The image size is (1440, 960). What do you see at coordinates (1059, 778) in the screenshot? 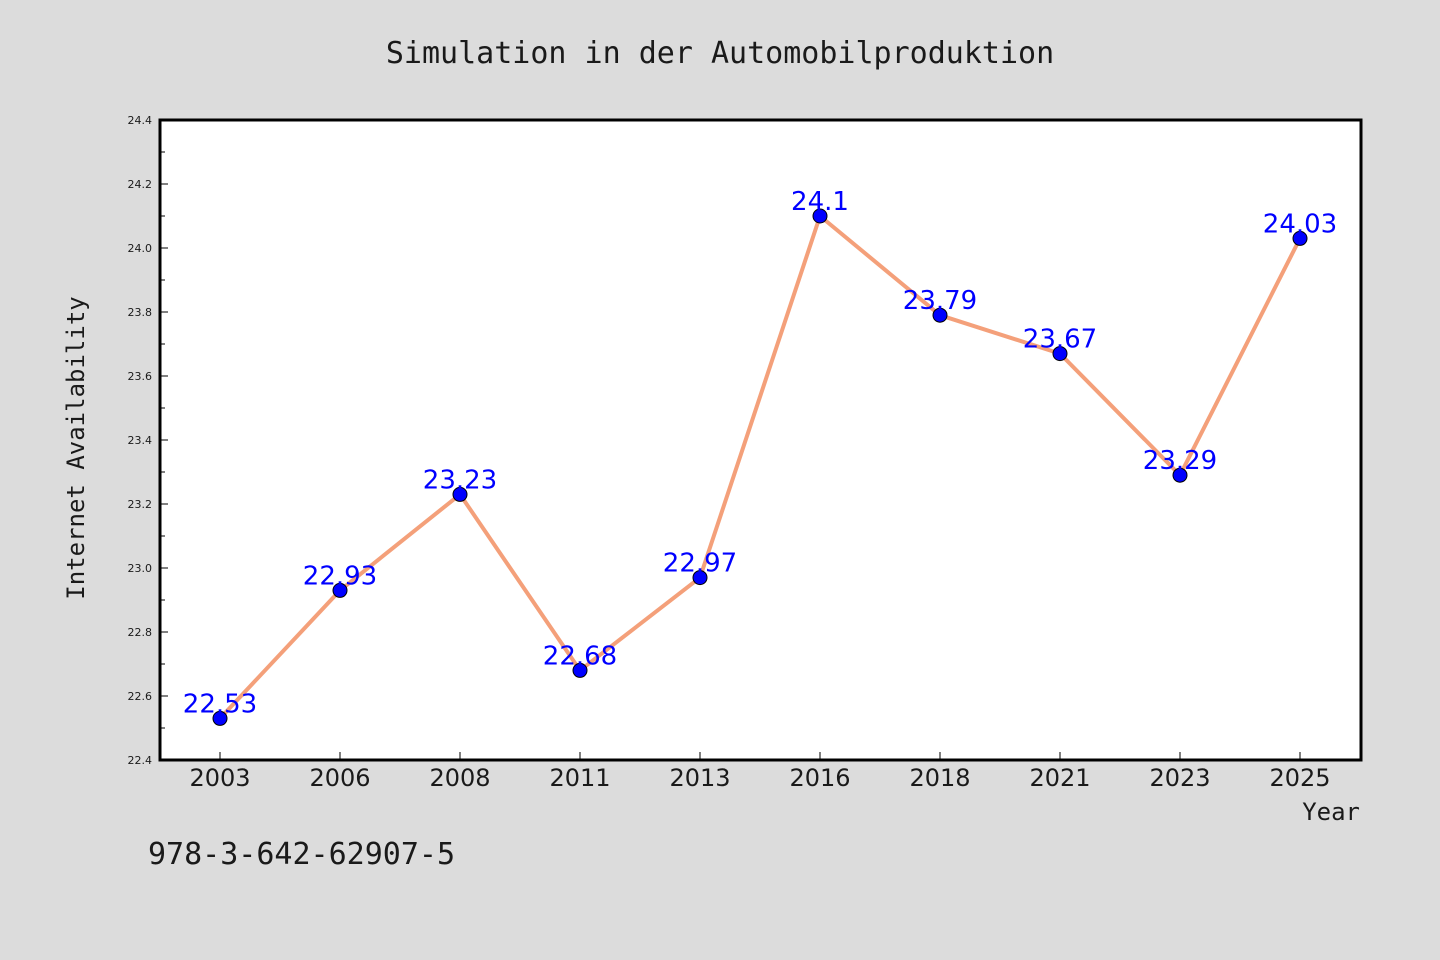
I see `x-tick-label: 2021` at bounding box center [1059, 778].